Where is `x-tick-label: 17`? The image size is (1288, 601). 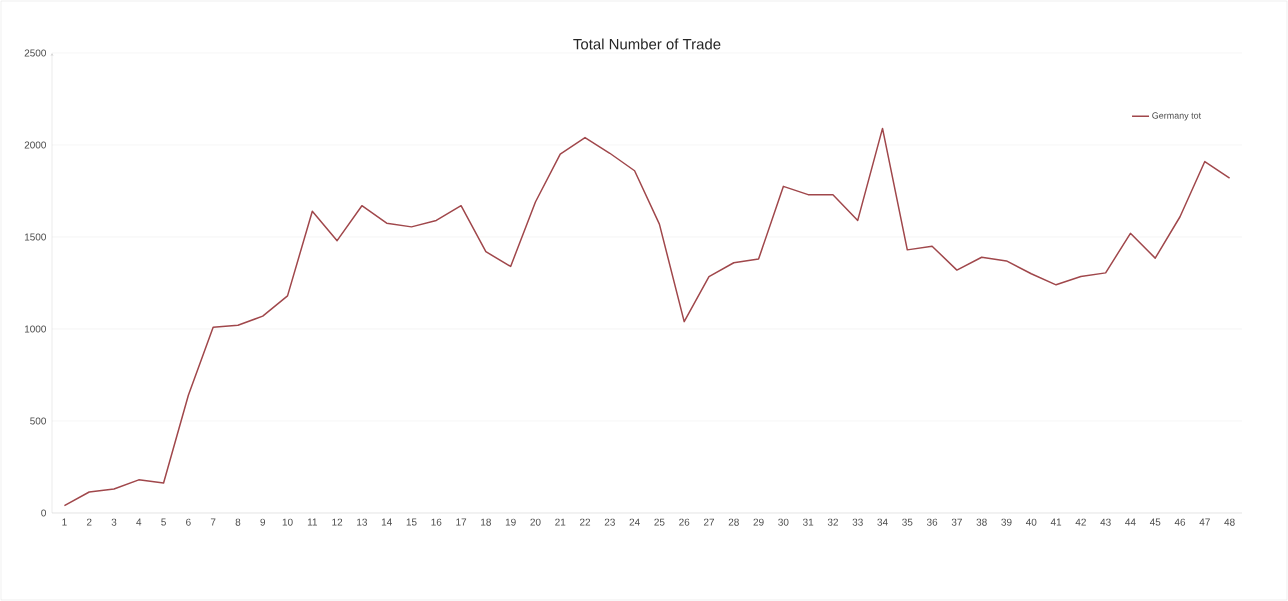 x-tick-label: 17 is located at coordinates (461, 522).